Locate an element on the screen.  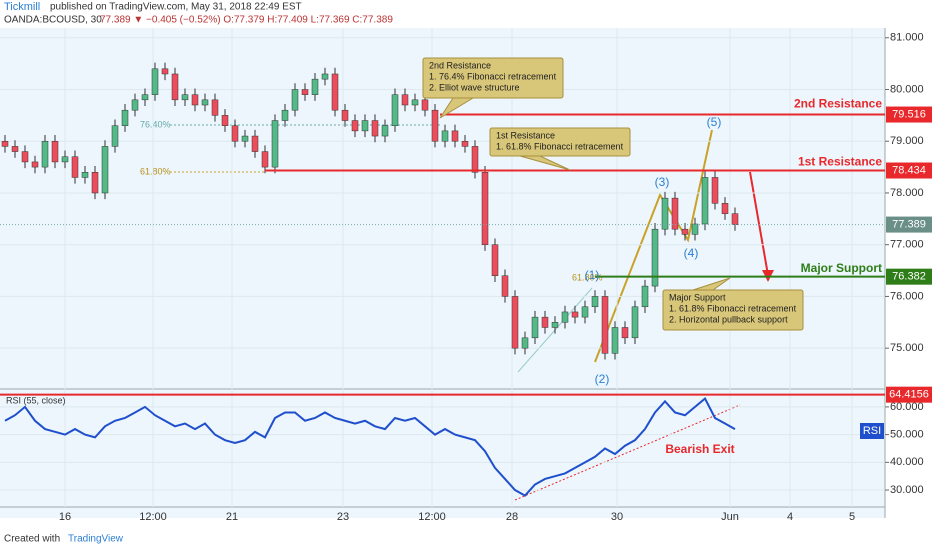
y-tick-label: 78.000 is located at coordinates (907, 193).